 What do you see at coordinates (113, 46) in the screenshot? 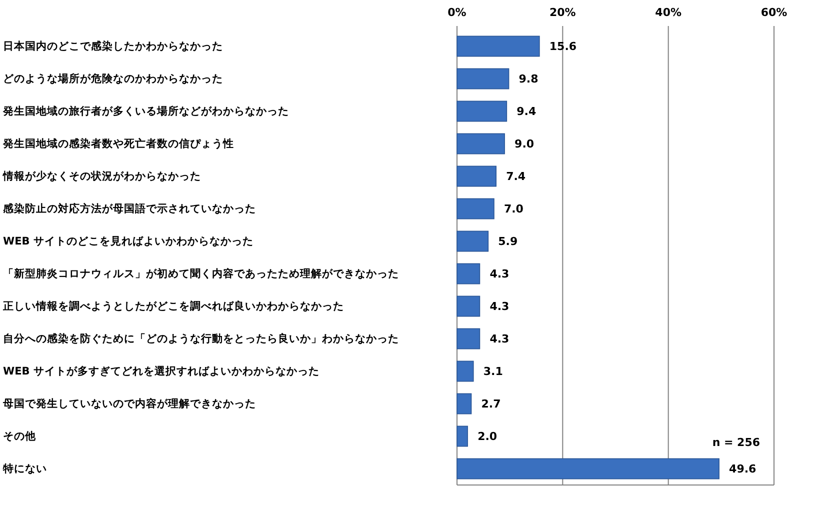
I see `y-tick-label: 日本国内のどこで感染したかわからなかった` at bounding box center [113, 46].